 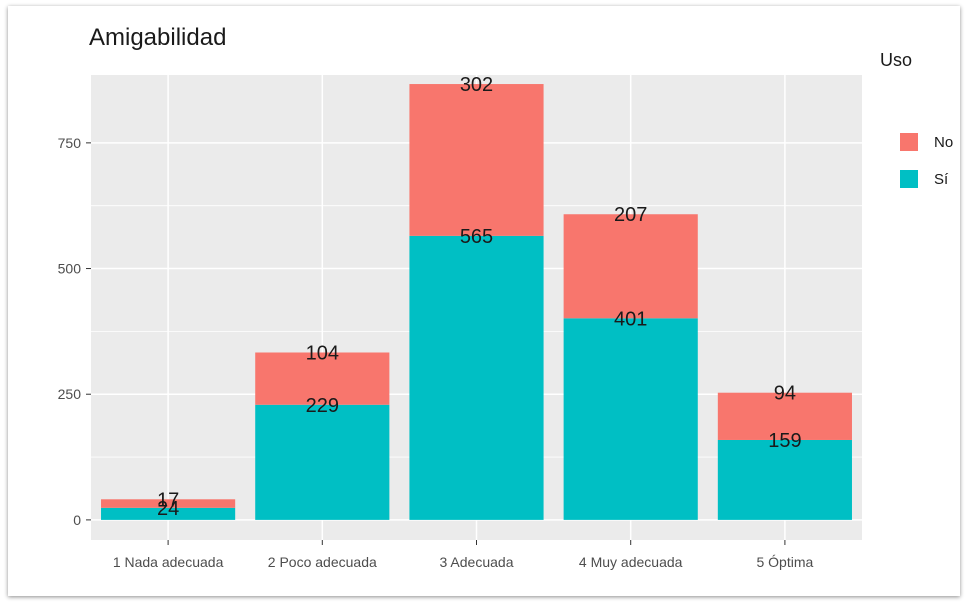 What do you see at coordinates (784, 441) in the screenshot?
I see `data-label-si: 159` at bounding box center [784, 441].